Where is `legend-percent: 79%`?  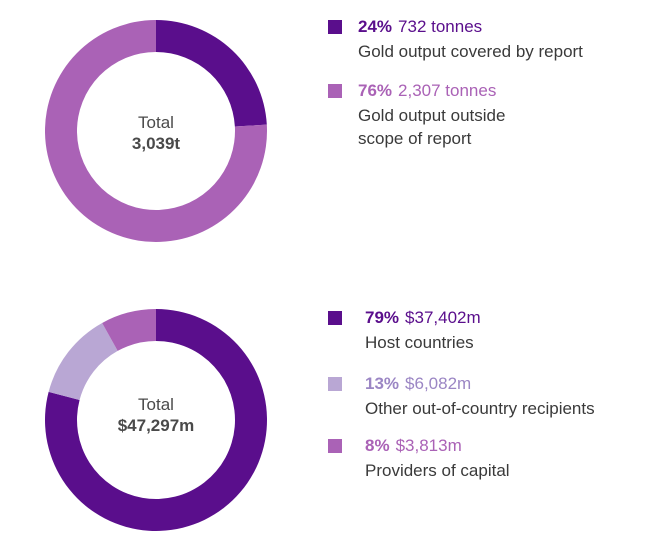 legend-percent: 79% is located at coordinates (382, 317).